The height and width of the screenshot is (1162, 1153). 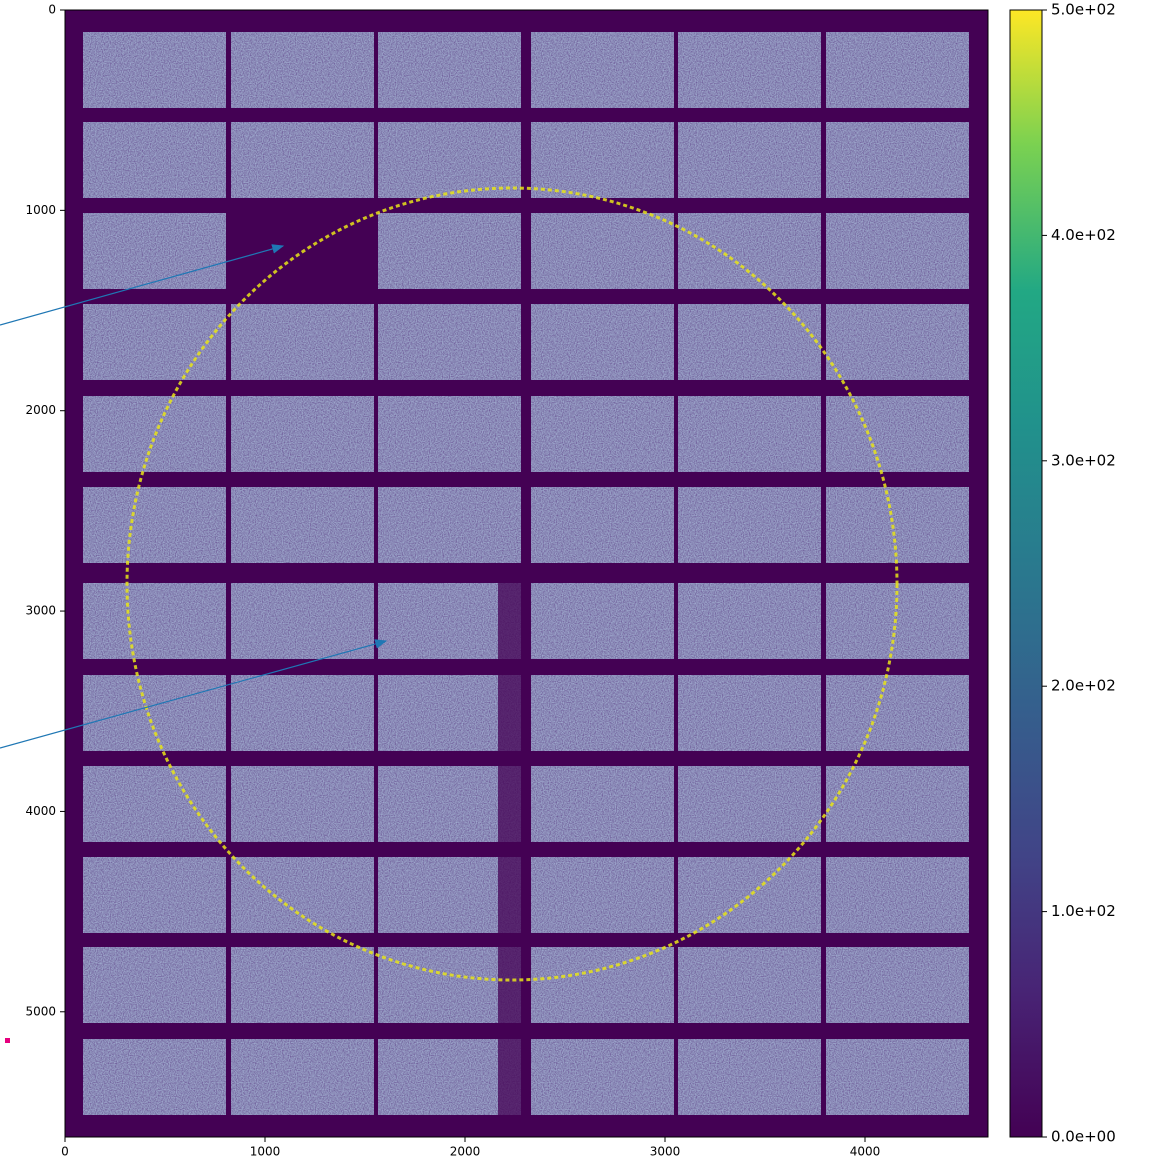 I want to click on colorbar, so click(x=1026, y=573).